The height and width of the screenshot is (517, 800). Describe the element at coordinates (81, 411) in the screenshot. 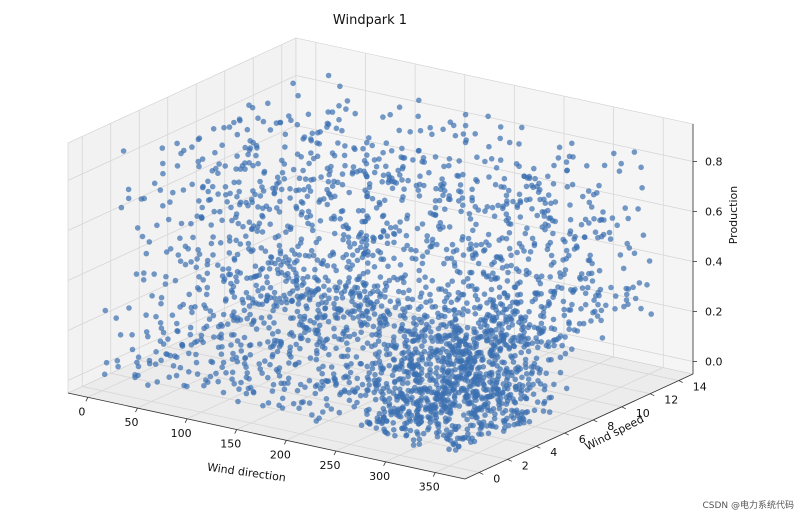

I see `x-tick-label: 0` at that location.